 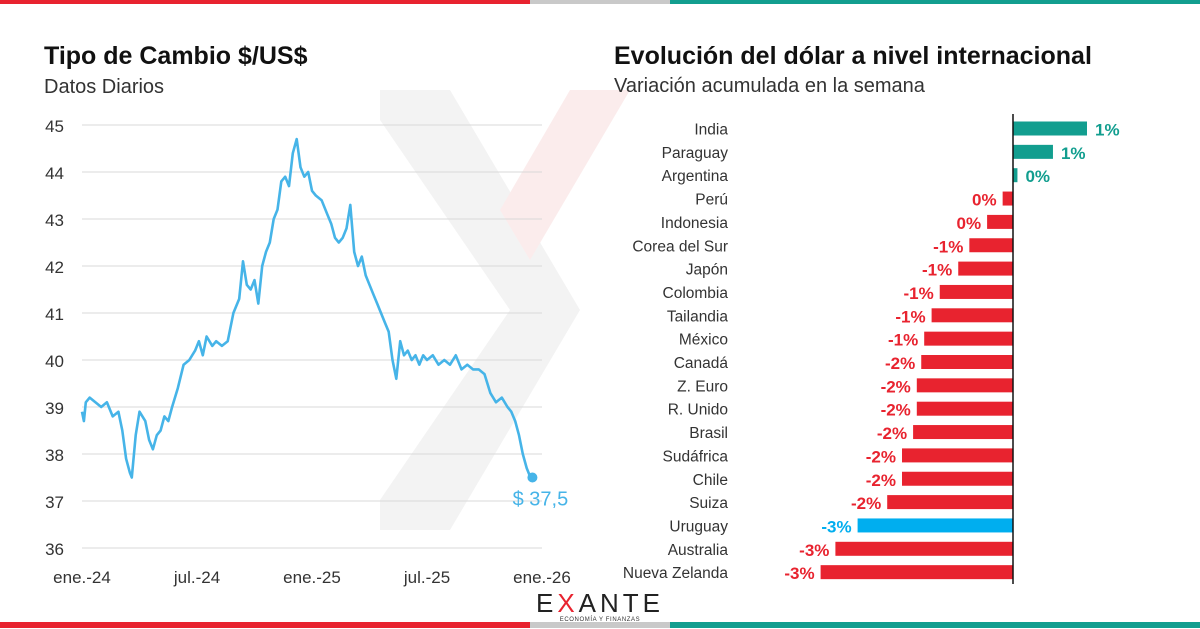 What do you see at coordinates (676, 573) in the screenshot?
I see `category-label: Nueva Zelanda` at bounding box center [676, 573].